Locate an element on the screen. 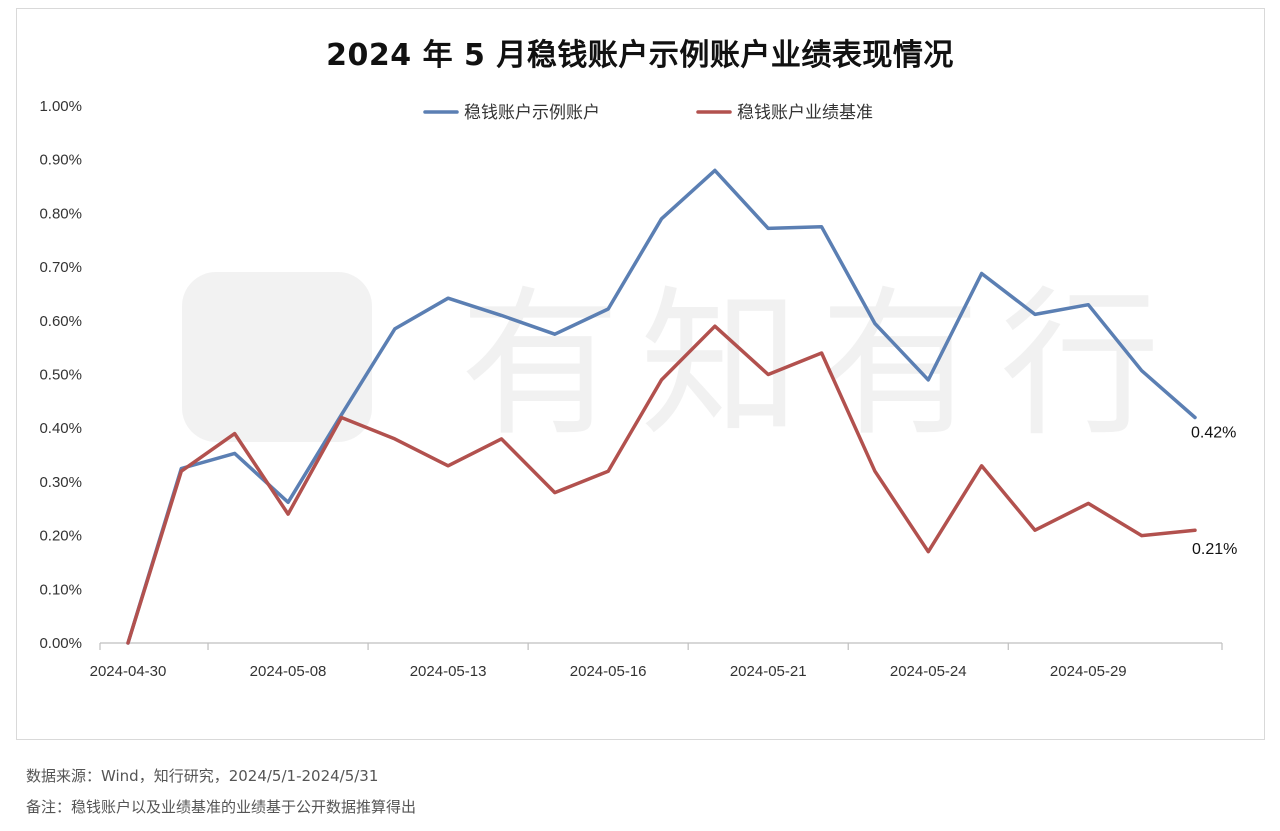  y-tick-label: 0.10% is located at coordinates (60, 589).